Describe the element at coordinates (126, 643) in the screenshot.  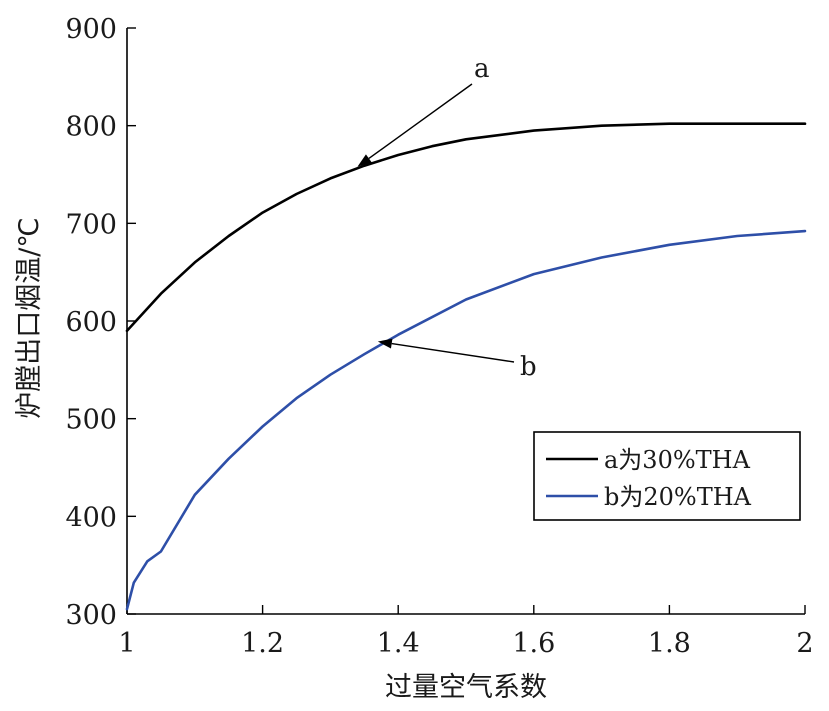
I see `x-tick-label: 1` at that location.